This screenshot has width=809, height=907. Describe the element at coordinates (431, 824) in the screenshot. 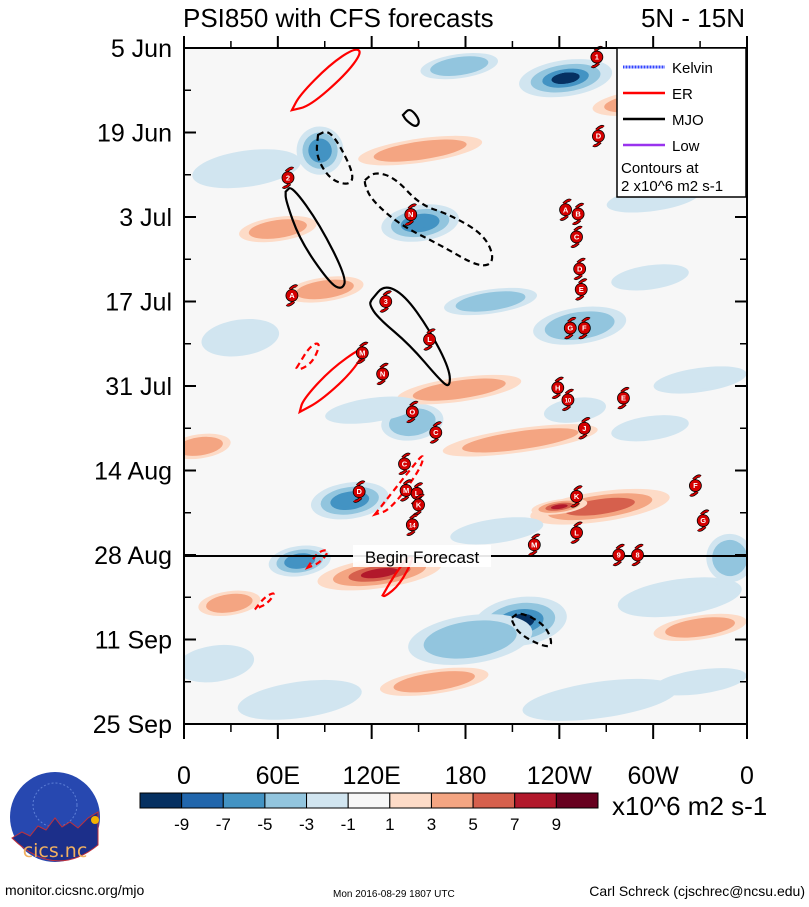

I see `colorbar-level-label: 3` at that location.